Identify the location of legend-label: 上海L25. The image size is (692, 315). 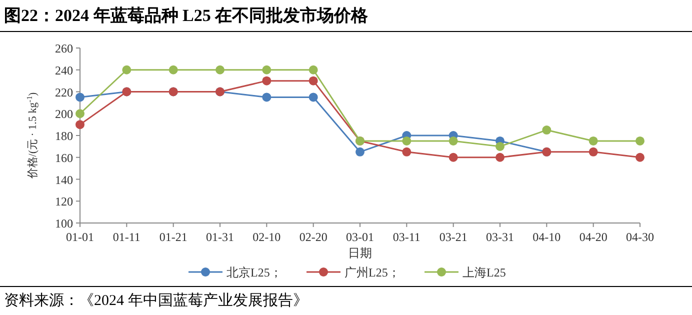
(484, 273).